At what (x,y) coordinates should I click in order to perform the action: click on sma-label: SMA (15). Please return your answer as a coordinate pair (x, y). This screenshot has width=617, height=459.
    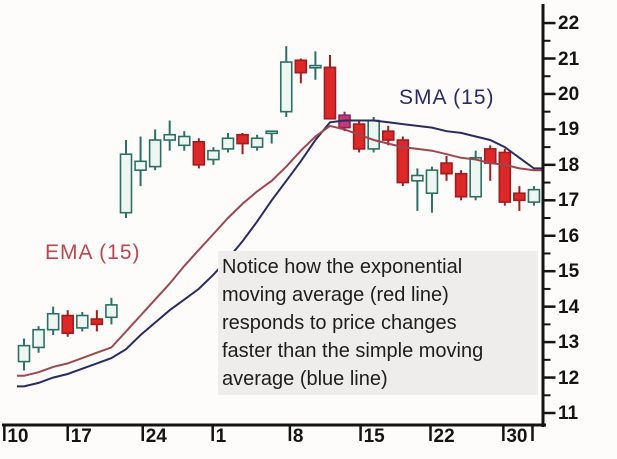
    Looking at the image, I should click on (447, 97).